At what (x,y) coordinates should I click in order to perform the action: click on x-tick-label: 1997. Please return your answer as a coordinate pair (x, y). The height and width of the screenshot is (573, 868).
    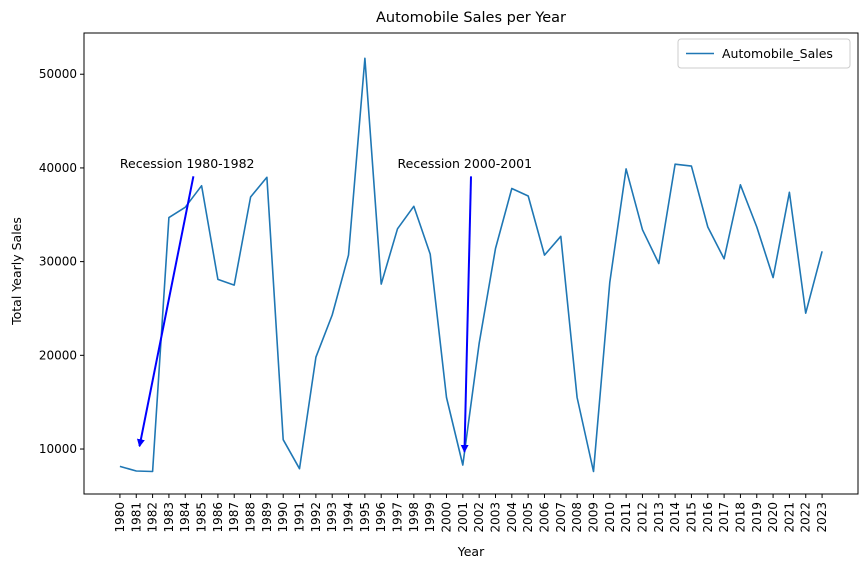
    Looking at the image, I should click on (398, 517).